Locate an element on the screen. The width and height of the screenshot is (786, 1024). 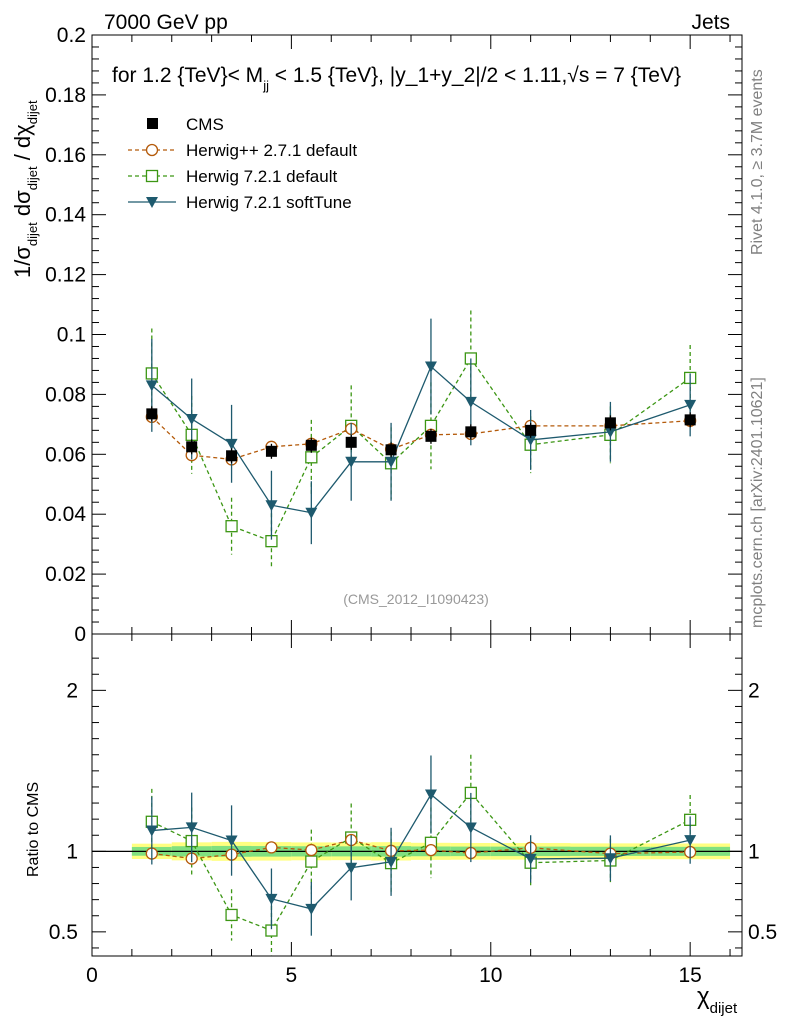
x-tick-label: 0 is located at coordinates (92, 975).